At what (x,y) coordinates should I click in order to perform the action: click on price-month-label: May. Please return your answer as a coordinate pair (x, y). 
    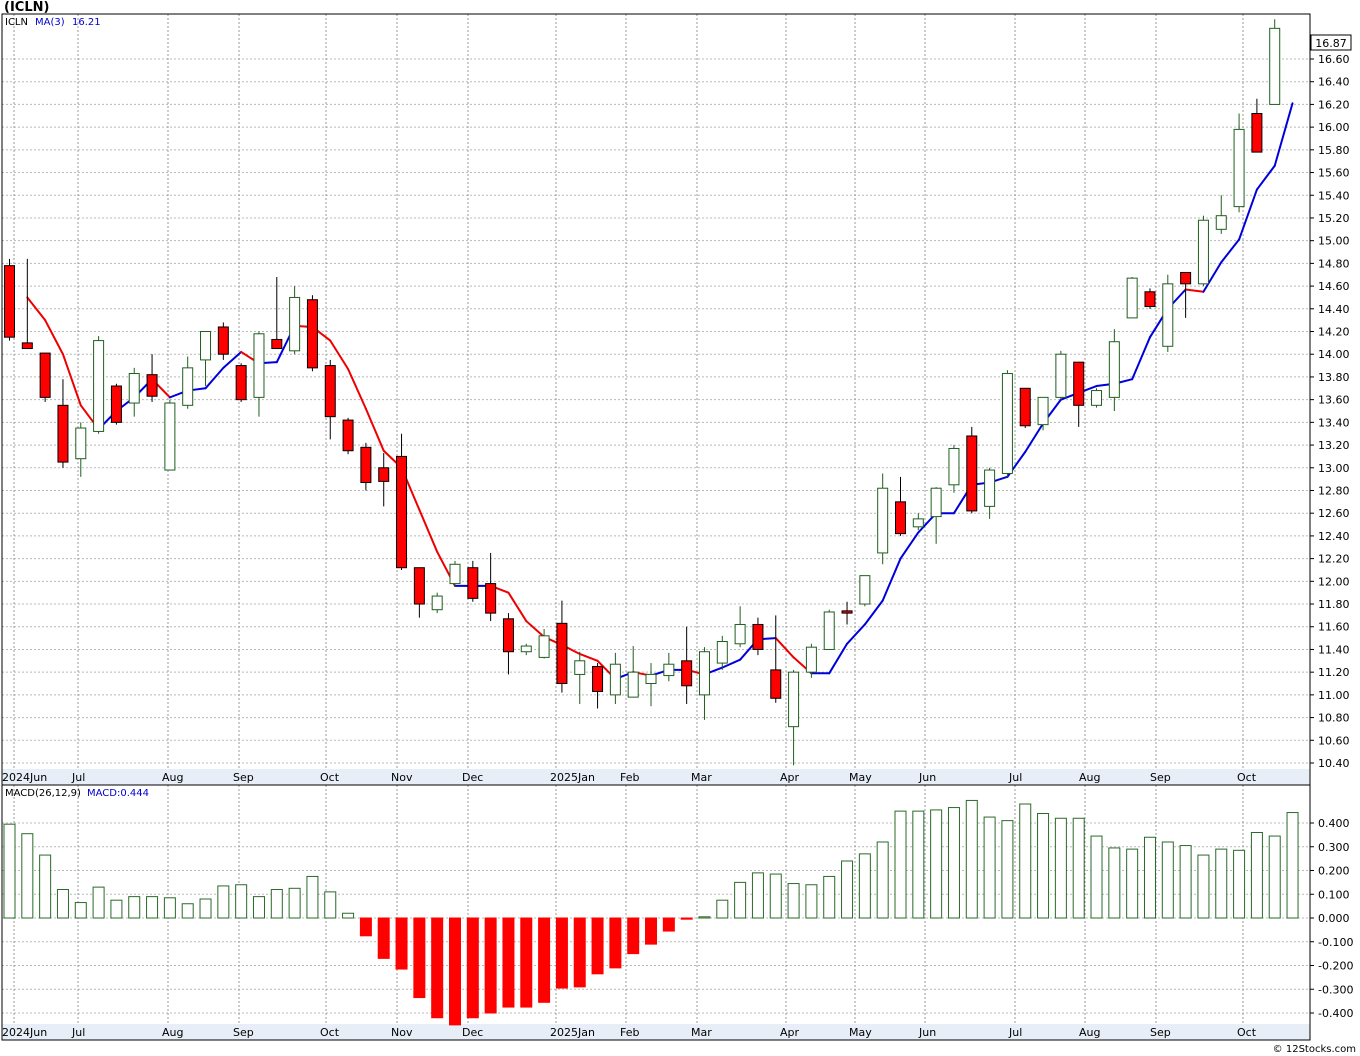
    Looking at the image, I should click on (860, 777).